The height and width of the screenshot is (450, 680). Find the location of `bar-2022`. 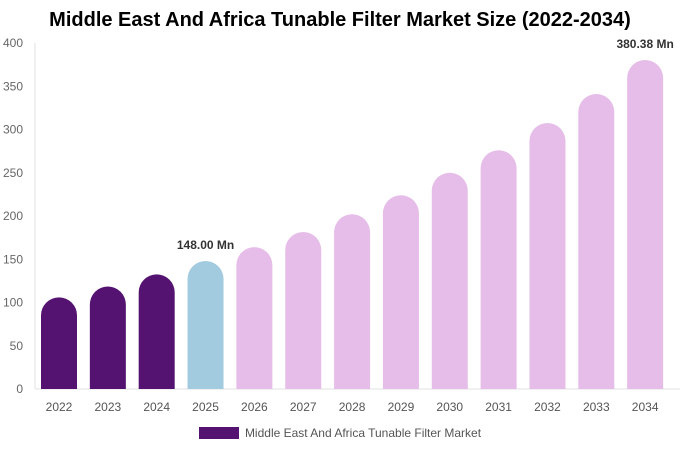

bar-2022 is located at coordinates (59, 343).